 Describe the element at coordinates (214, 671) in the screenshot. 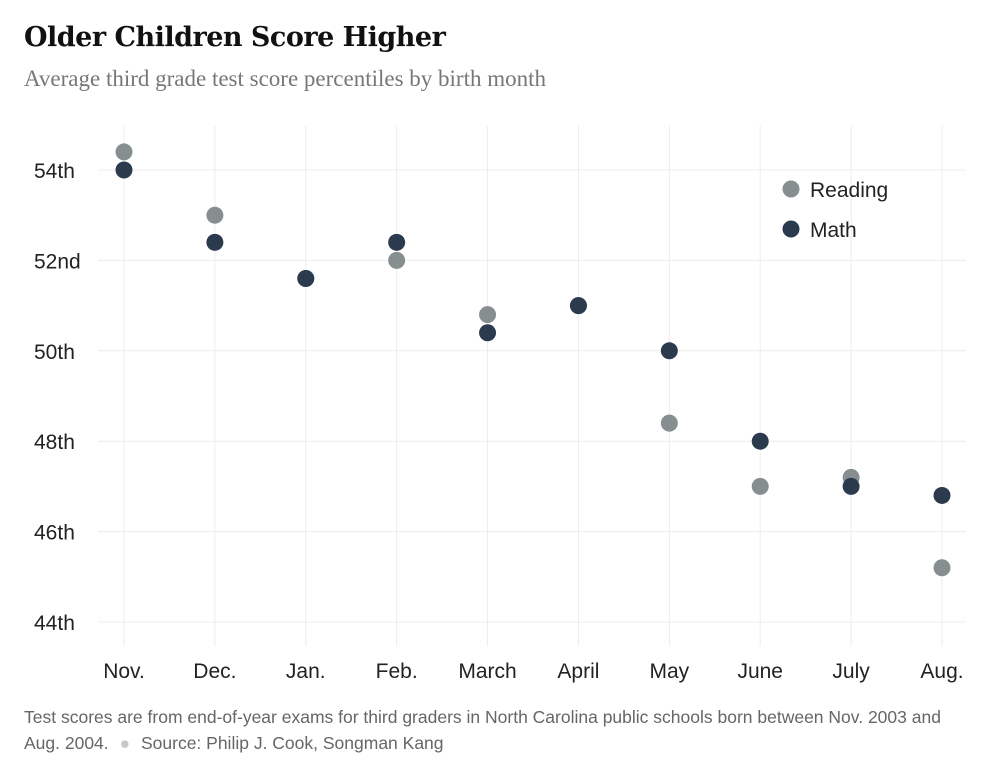

I see `x-tick-label: Dec.` at that location.